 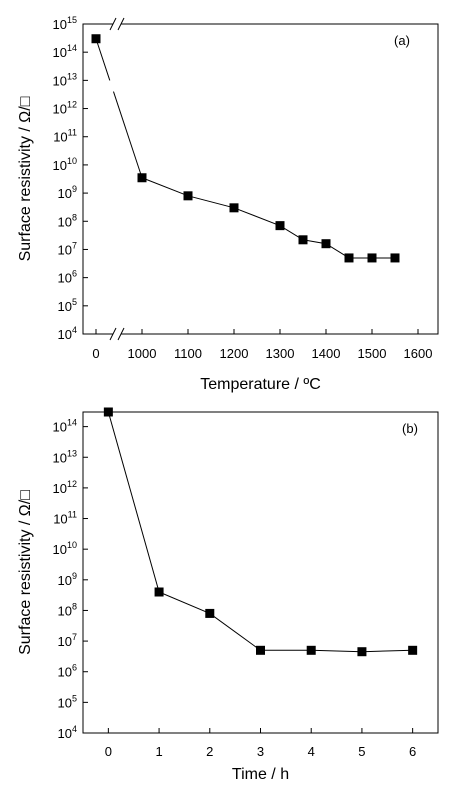 What do you see at coordinates (117, 24) in the screenshot?
I see `axis-break-gap` at bounding box center [117, 24].